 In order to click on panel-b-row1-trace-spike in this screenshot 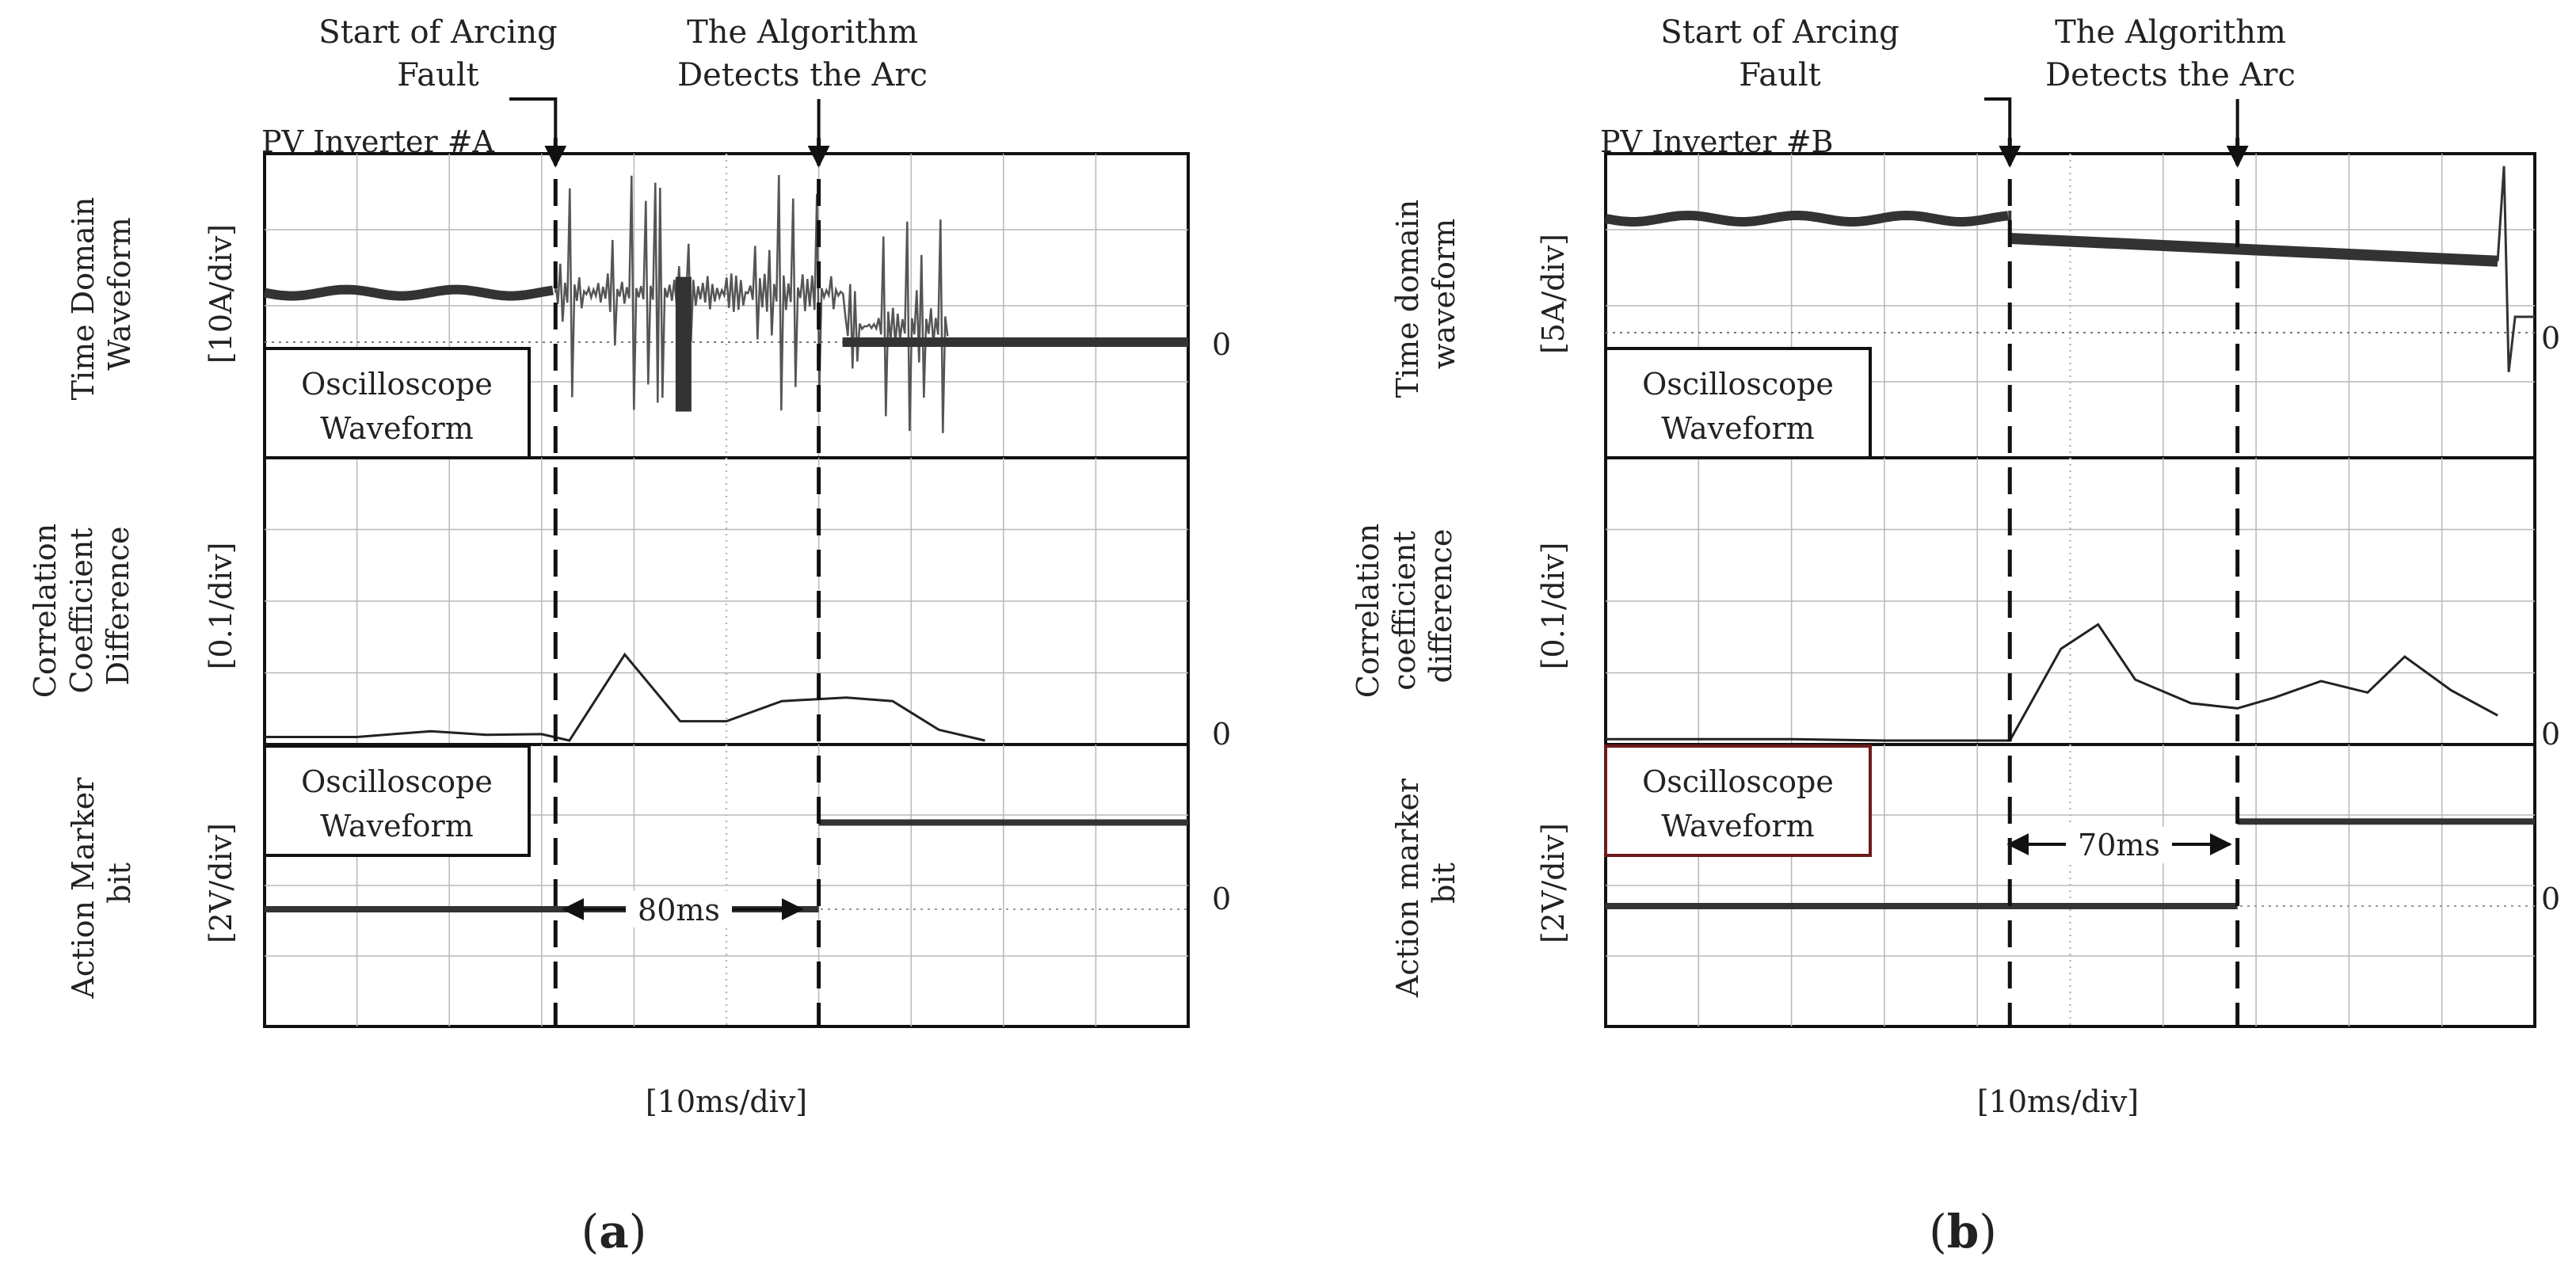, I will do `click(2516, 269)`.